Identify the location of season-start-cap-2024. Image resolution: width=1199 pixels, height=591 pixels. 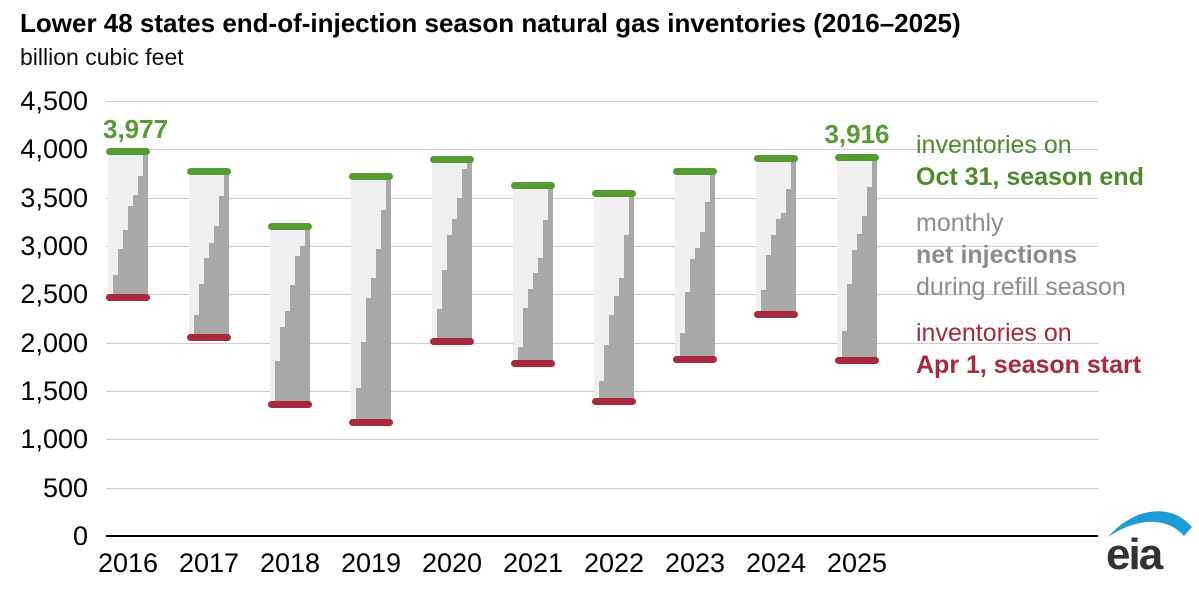
(776, 314).